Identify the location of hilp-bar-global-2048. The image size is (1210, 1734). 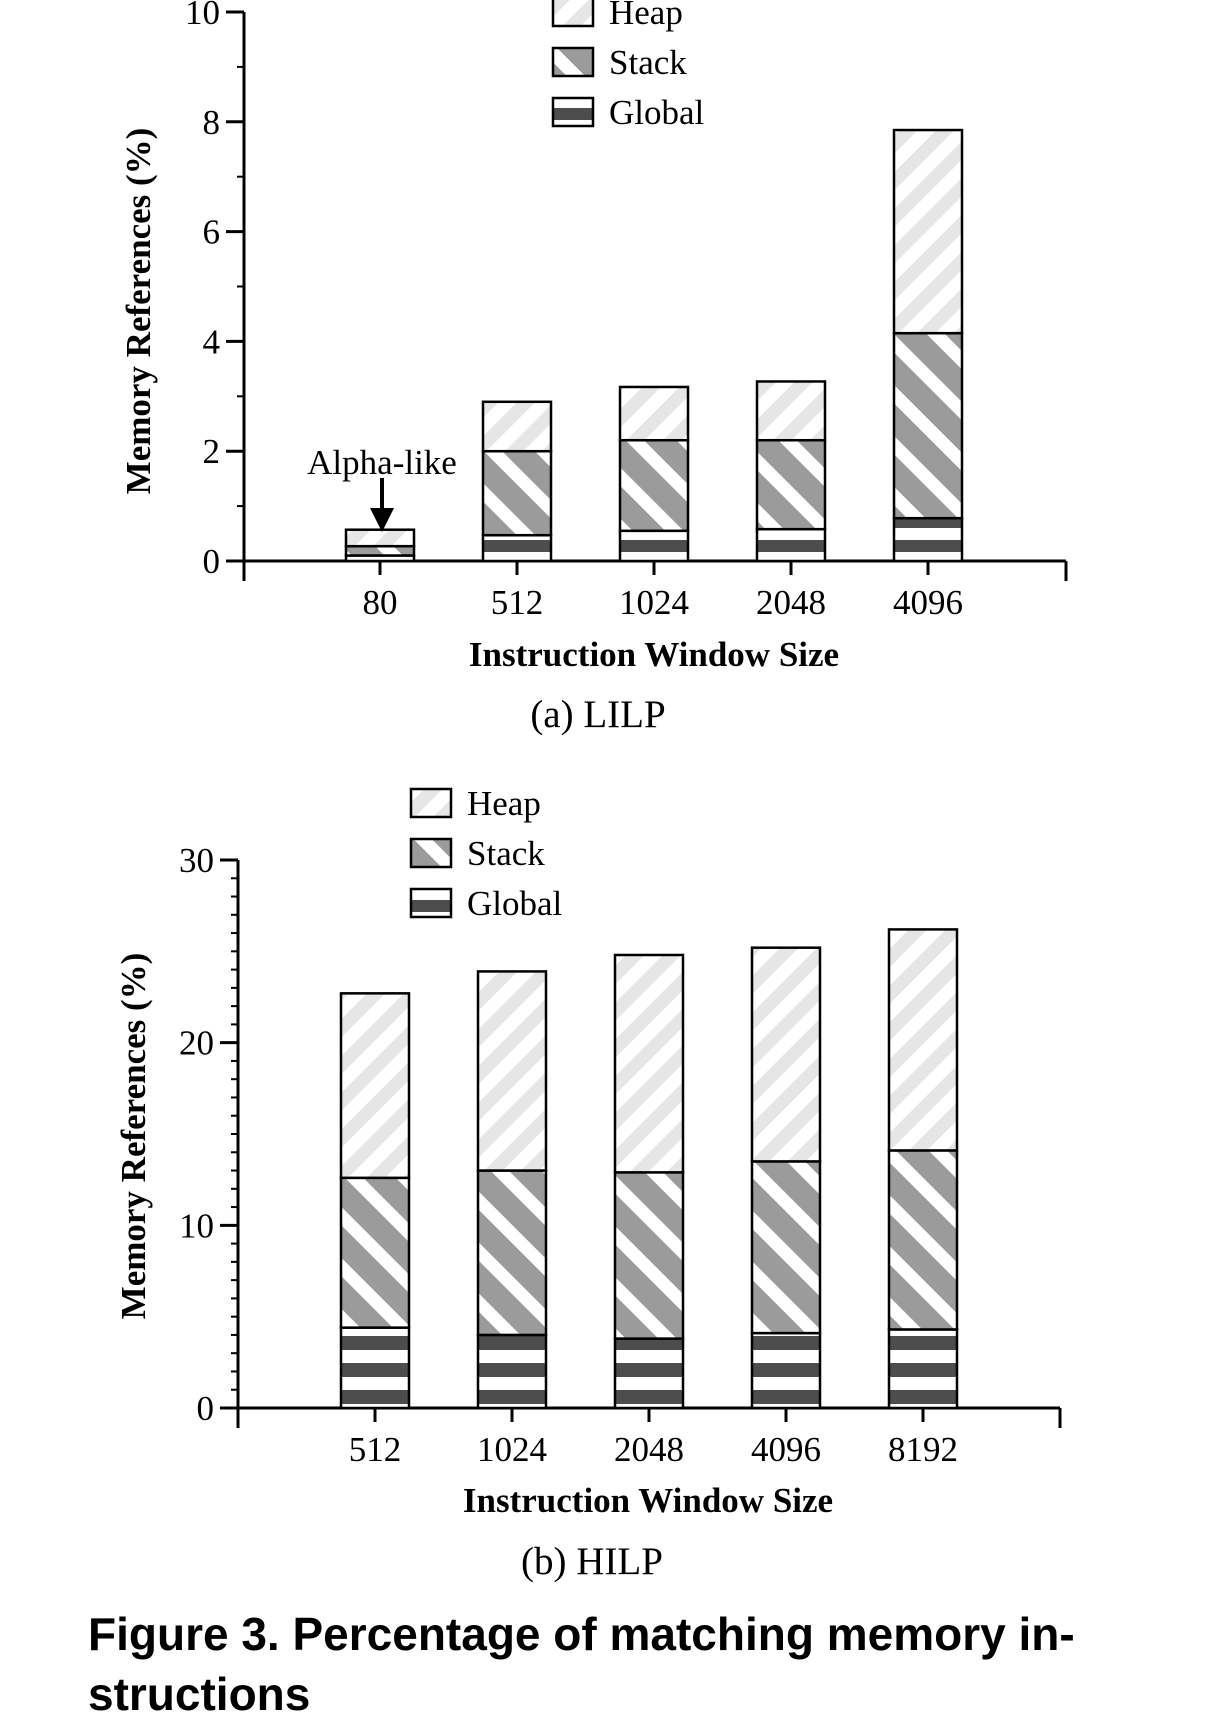
(649, 1373).